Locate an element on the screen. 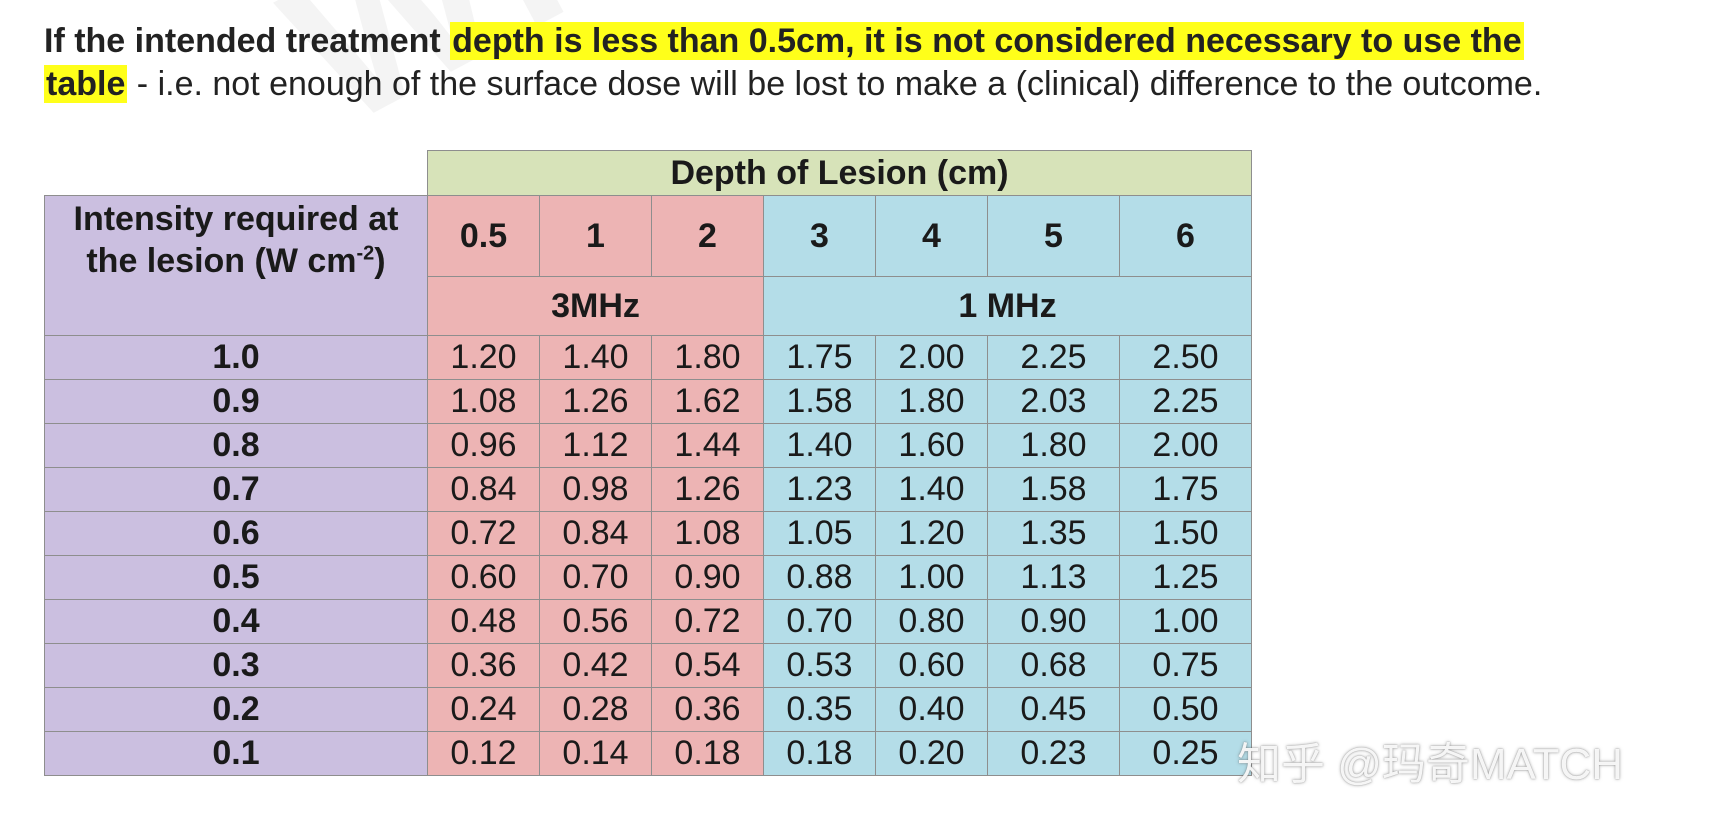  intensity-cell: 0.4 is located at coordinates (236, 621).